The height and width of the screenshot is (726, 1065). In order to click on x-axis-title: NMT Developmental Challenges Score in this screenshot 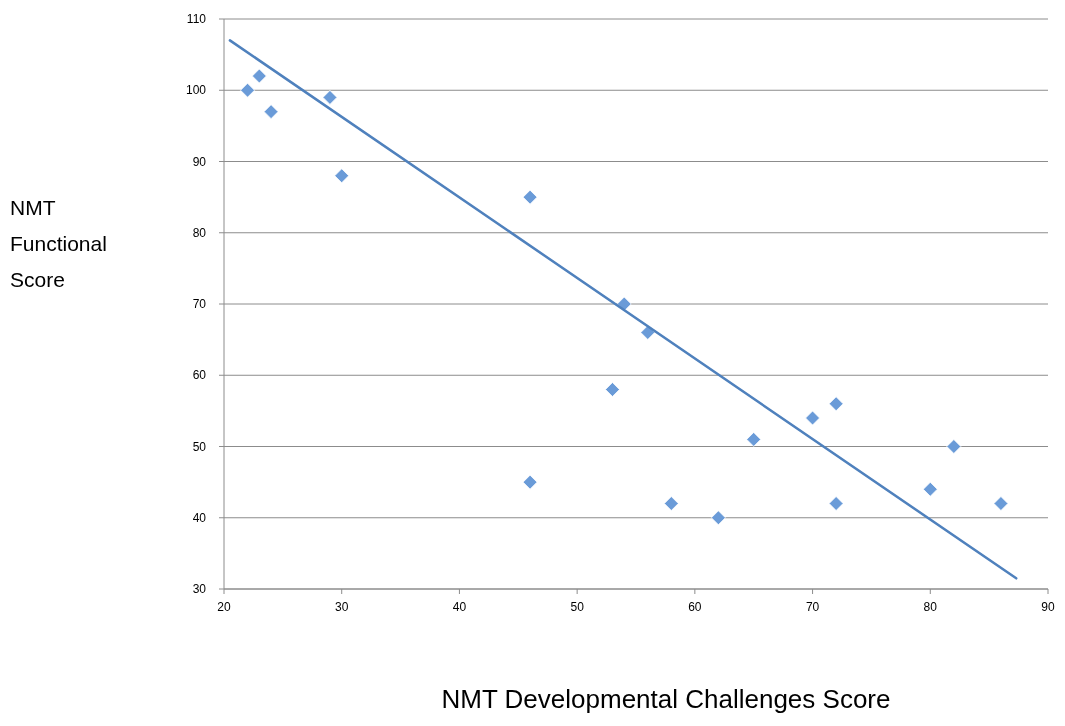, I will do `click(666, 699)`.